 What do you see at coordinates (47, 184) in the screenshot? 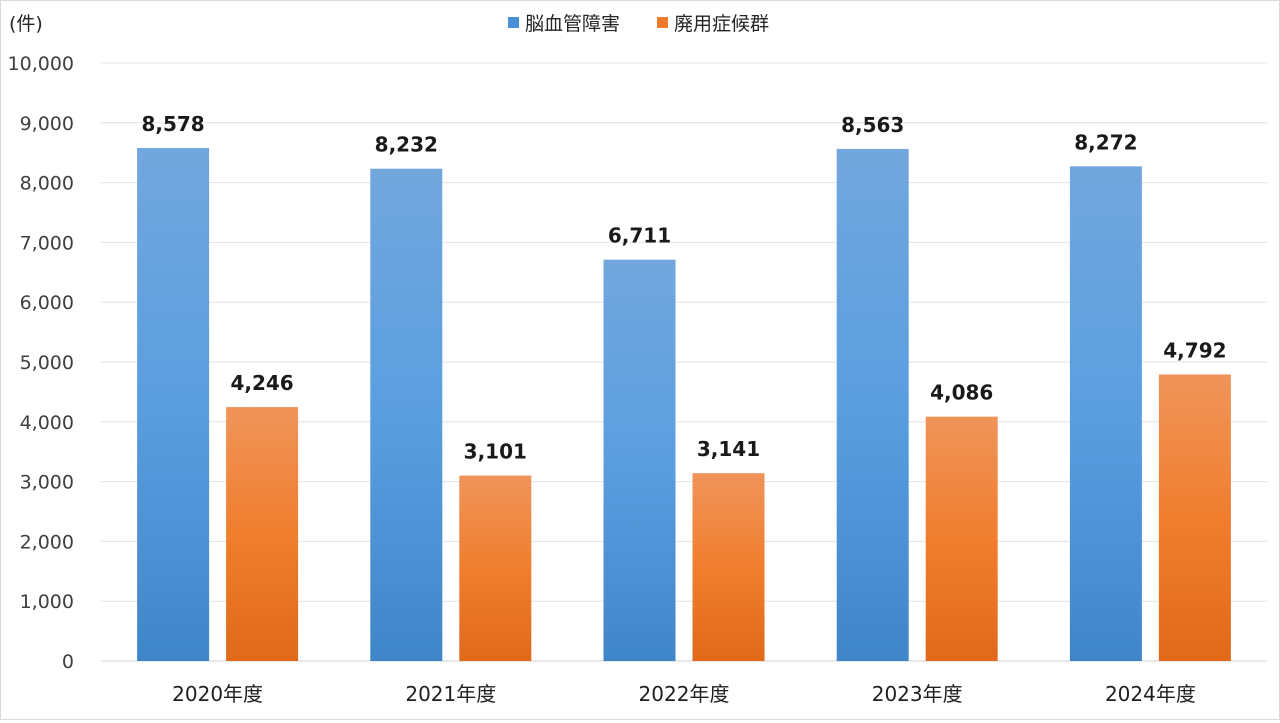
I see `y-tick-label: 8,000` at bounding box center [47, 184].